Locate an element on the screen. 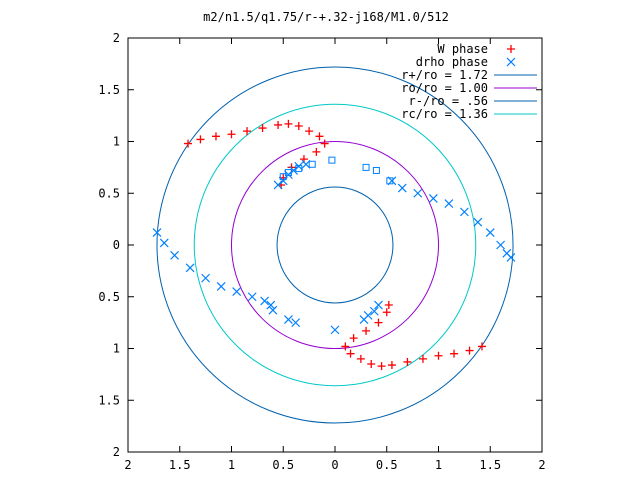 The height and width of the screenshot is (480, 640). y-tick-label: 0 is located at coordinates (116, 245).